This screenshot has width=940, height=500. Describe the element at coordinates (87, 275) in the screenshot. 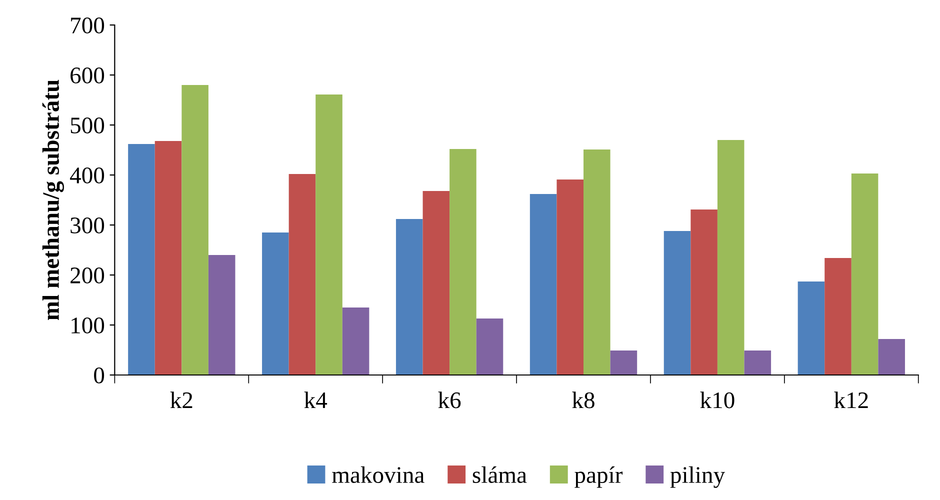

I see `y-tick-label: 200` at that location.